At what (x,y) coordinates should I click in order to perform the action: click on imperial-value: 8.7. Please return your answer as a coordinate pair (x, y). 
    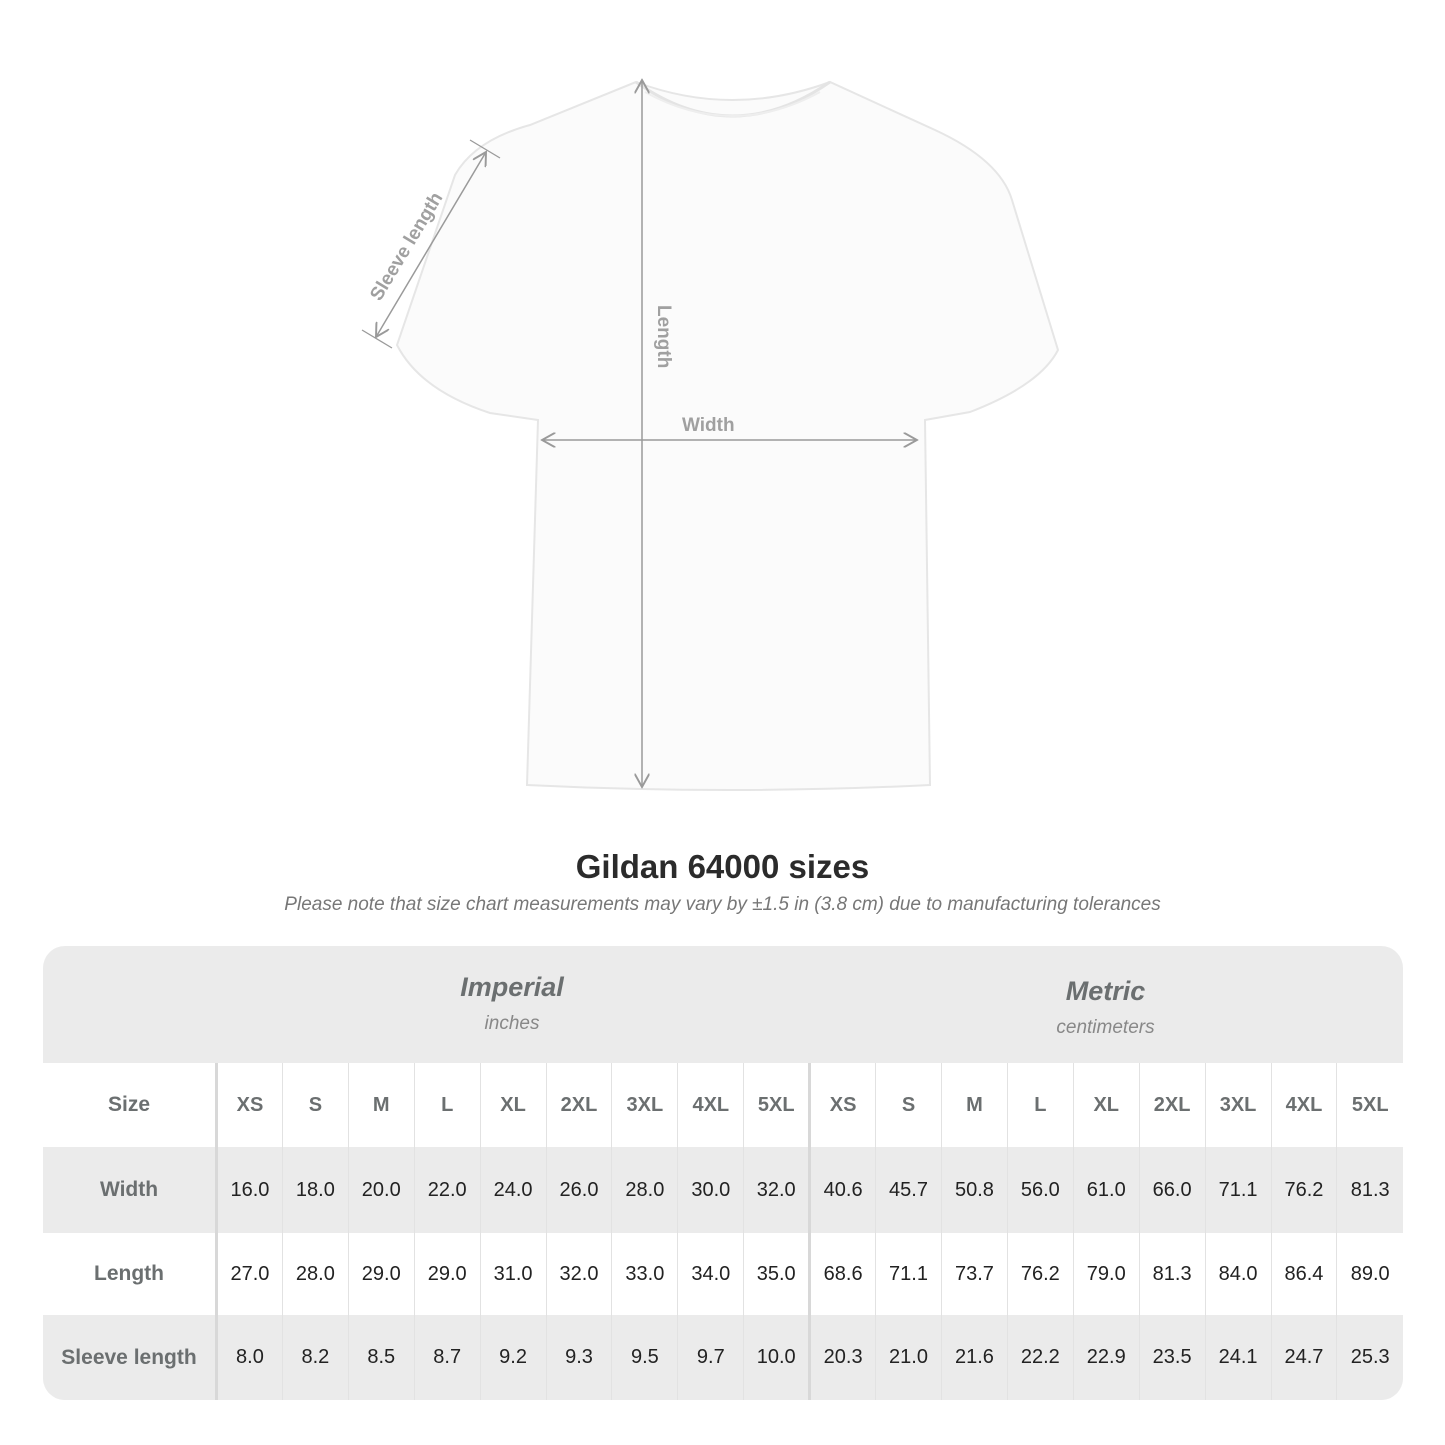
    Looking at the image, I should click on (447, 1357).